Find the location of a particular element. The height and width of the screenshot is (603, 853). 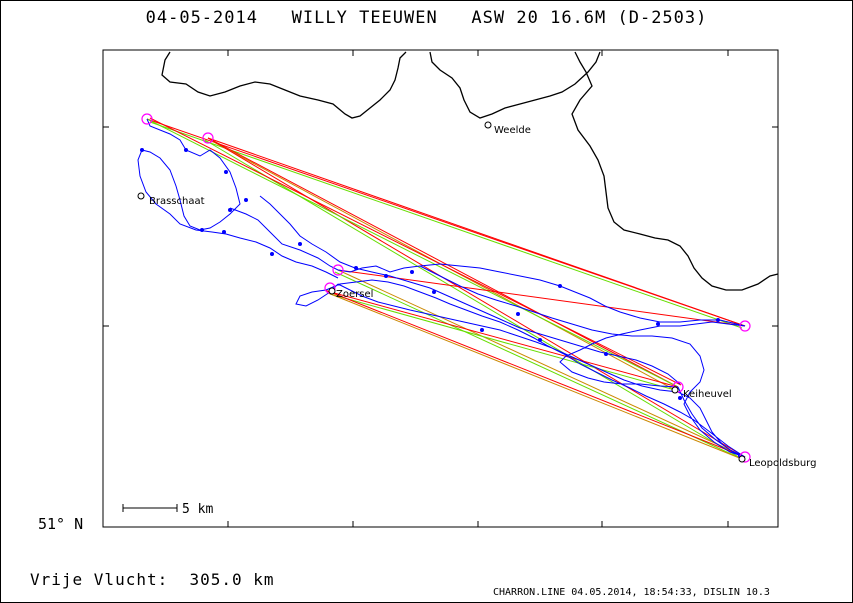

scale-label: 5 km is located at coordinates (197, 509).